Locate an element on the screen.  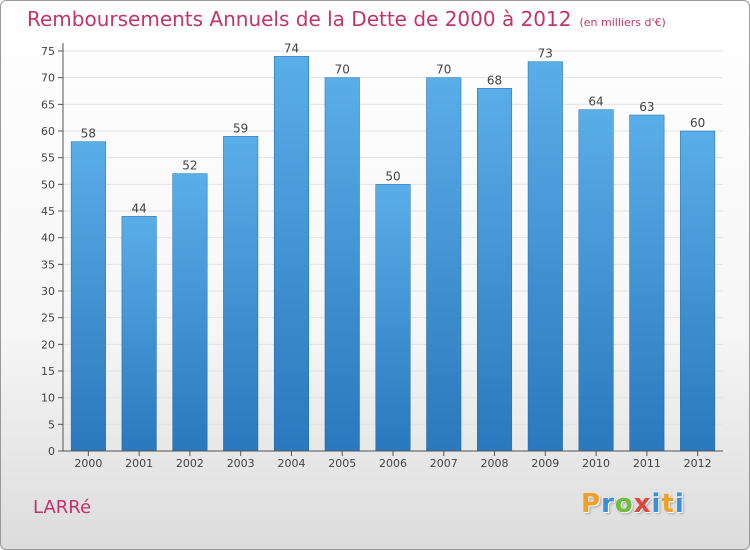
bar-2003 is located at coordinates (241, 294).